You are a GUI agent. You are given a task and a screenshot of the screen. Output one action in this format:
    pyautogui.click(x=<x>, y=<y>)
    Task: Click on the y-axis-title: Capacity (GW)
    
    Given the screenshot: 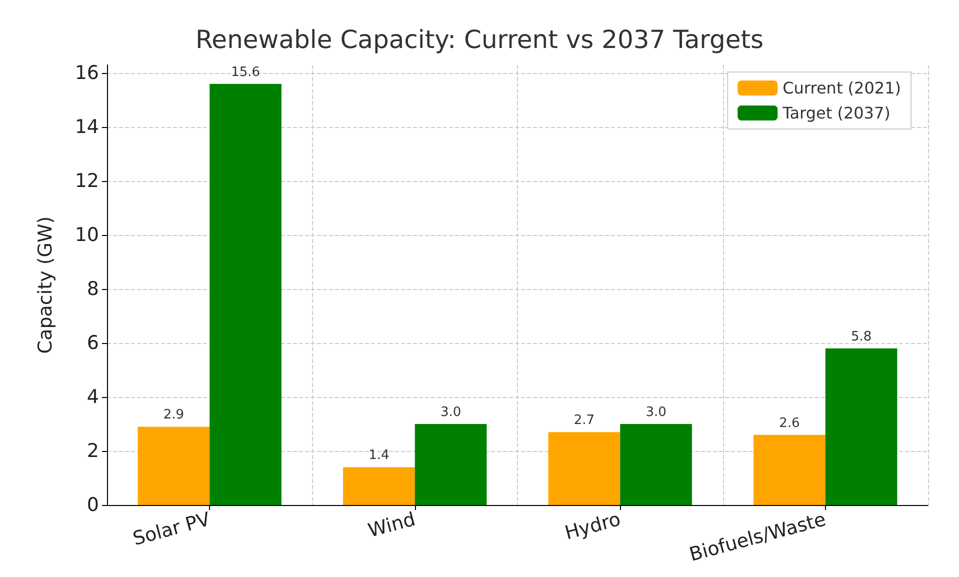 What is the action you would take?
    pyautogui.click(x=45, y=285)
    